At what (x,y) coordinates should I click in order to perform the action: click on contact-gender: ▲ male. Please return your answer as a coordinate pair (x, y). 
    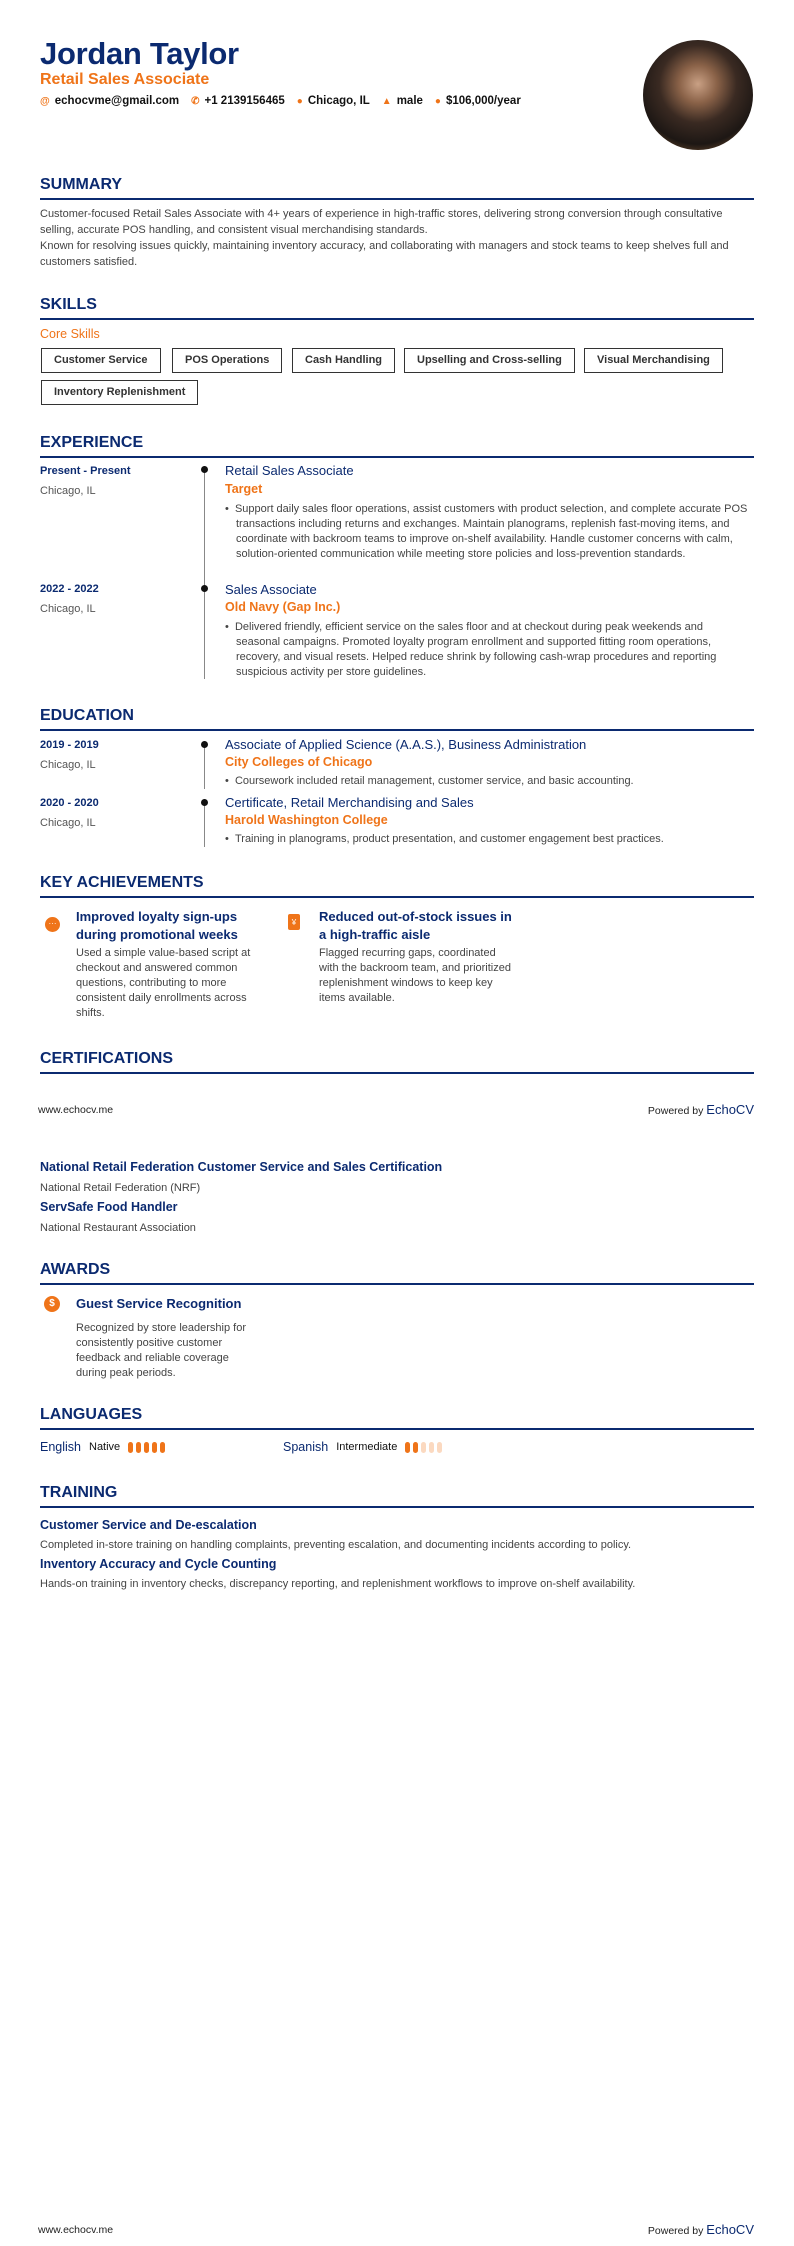
    Looking at the image, I should click on (402, 101).